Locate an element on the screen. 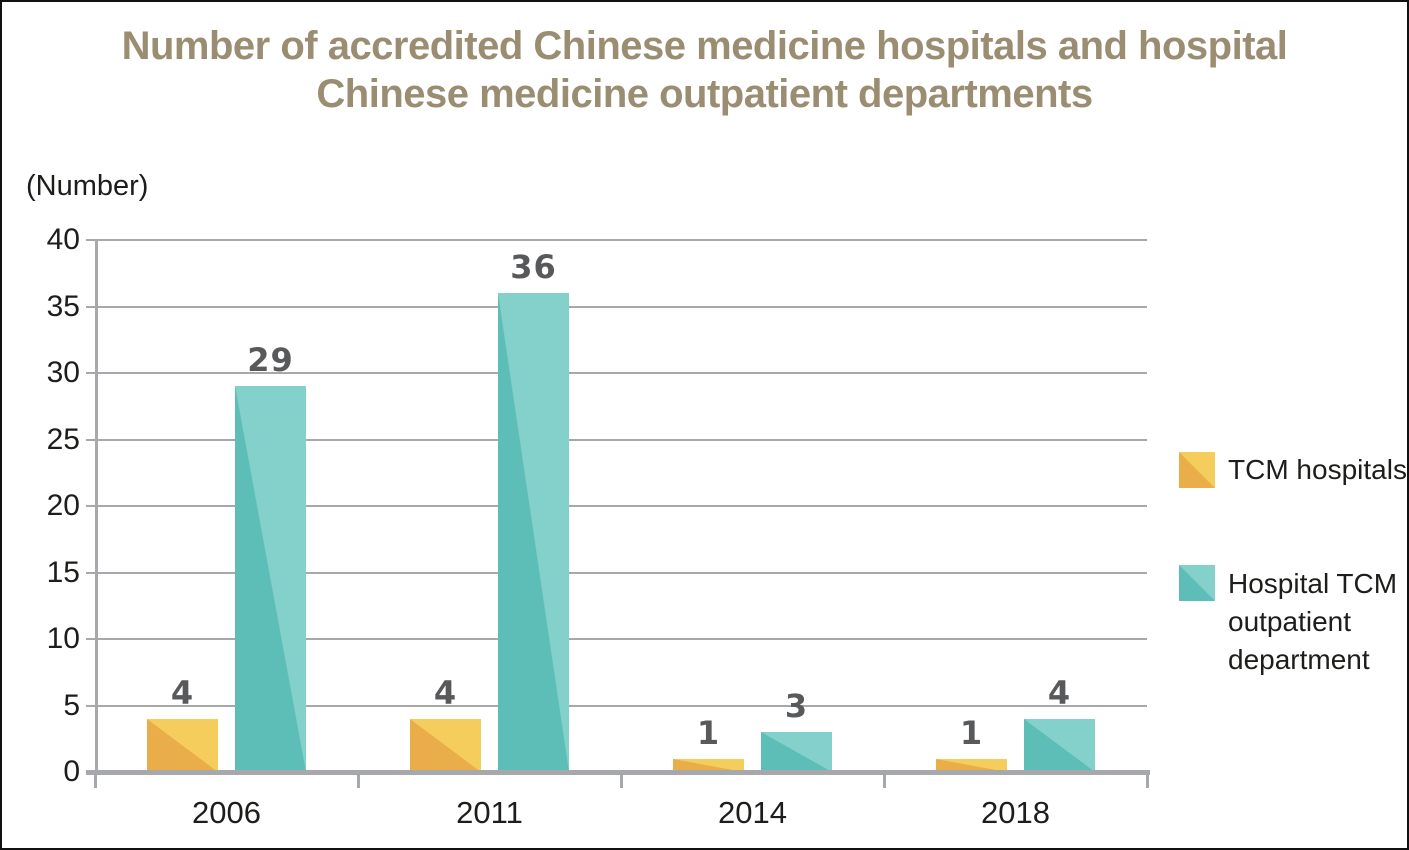 This screenshot has width=1409, height=850. x-axis-line is located at coordinates (618, 772).